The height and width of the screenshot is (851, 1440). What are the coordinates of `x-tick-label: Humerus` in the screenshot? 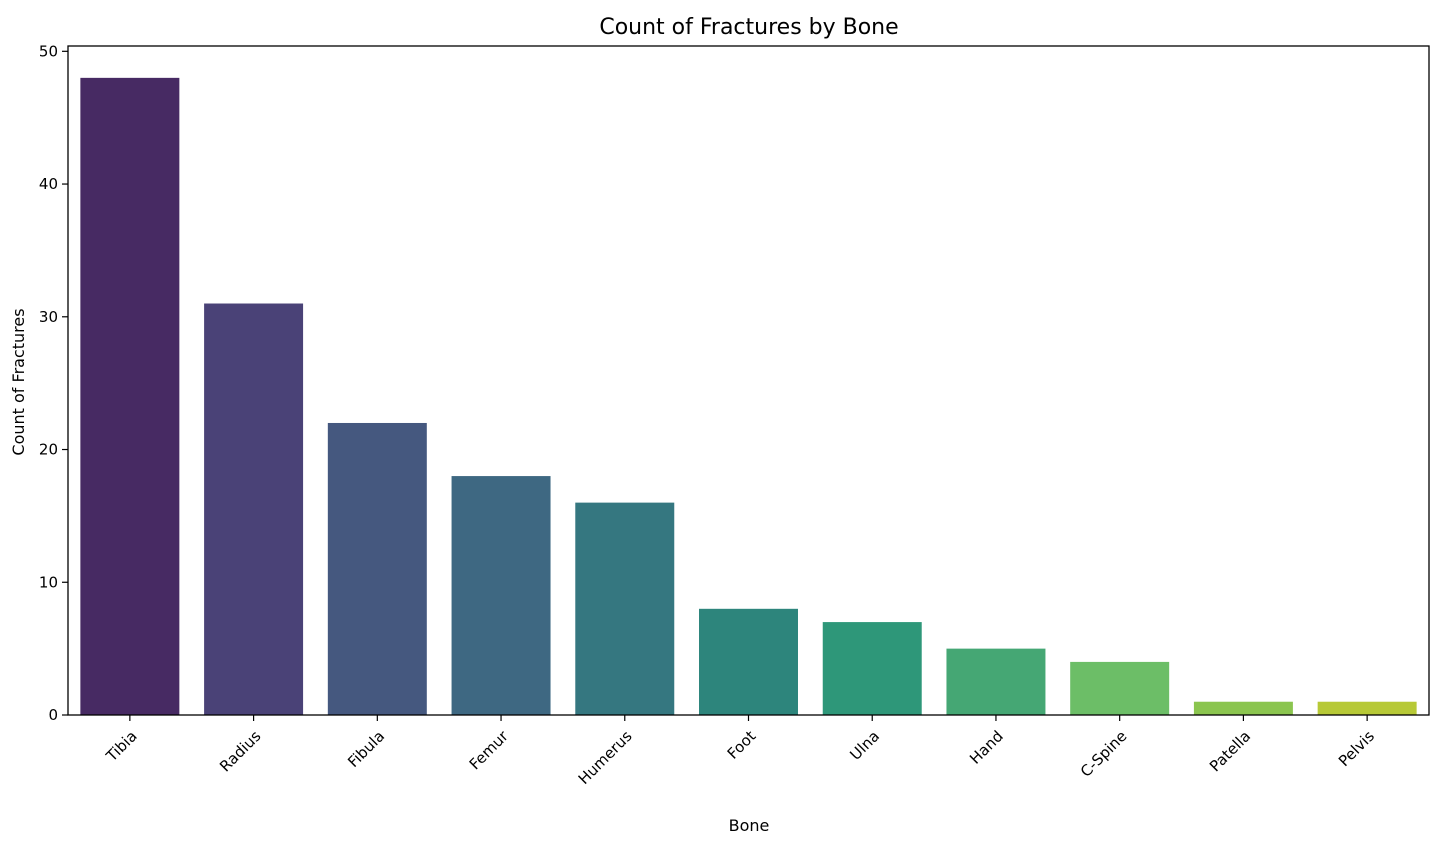 It's located at (605, 757).